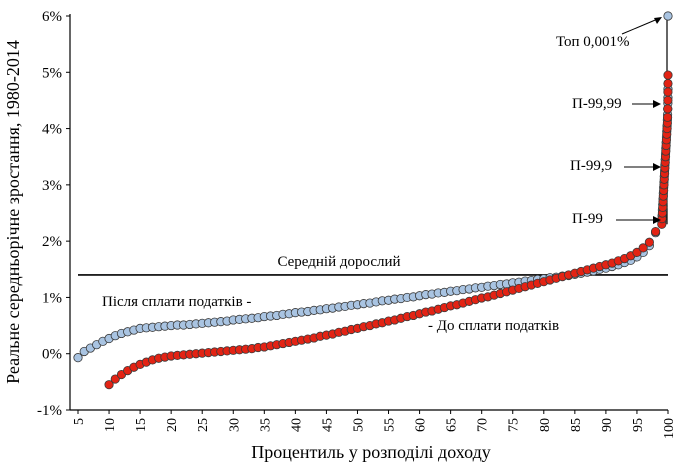  What do you see at coordinates (669, 428) in the screenshot?
I see `x-tick-label: 100` at bounding box center [669, 428].